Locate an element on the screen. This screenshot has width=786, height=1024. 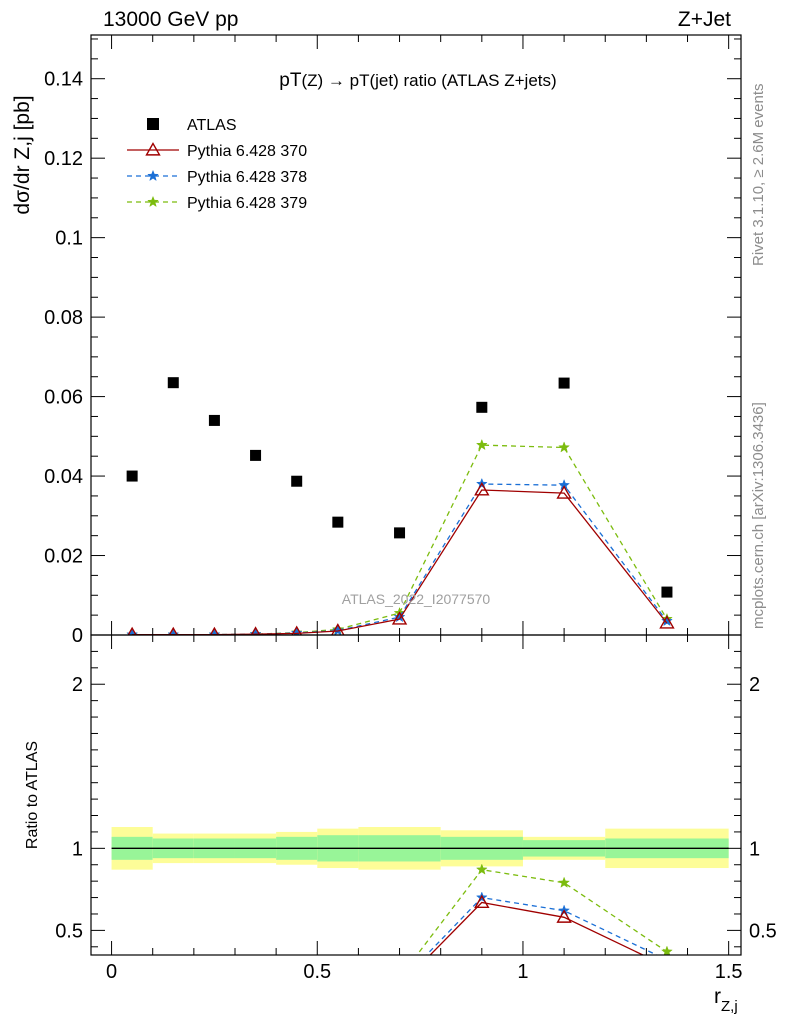
series-line is located at coordinates (400, 539).